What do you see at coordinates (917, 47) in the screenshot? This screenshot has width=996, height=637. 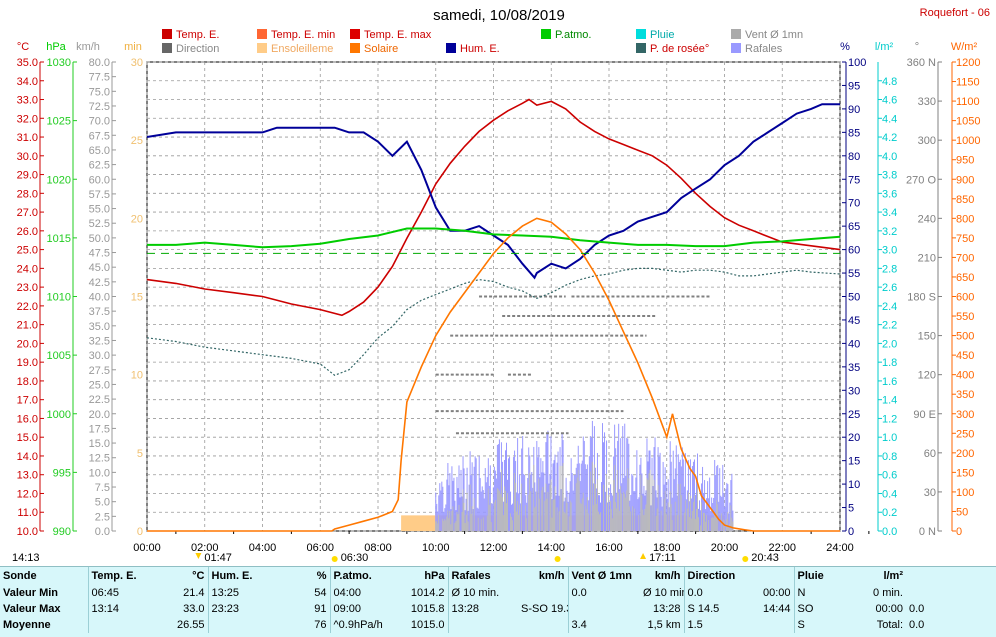 I see `direction-axis-unit: °` at bounding box center [917, 47].